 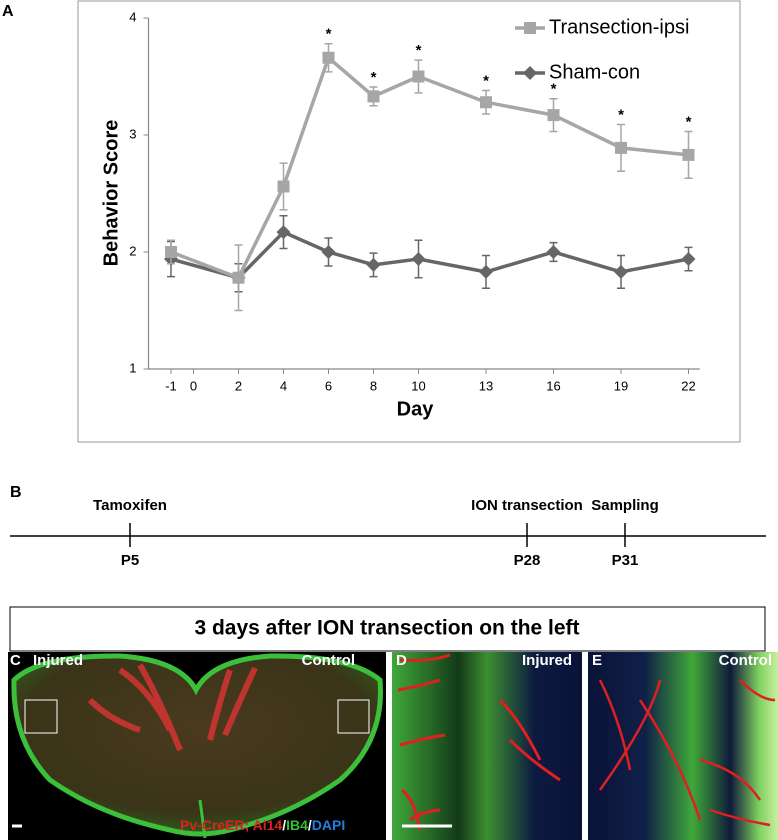 I want to click on event-age: P5, so click(x=130, y=560).